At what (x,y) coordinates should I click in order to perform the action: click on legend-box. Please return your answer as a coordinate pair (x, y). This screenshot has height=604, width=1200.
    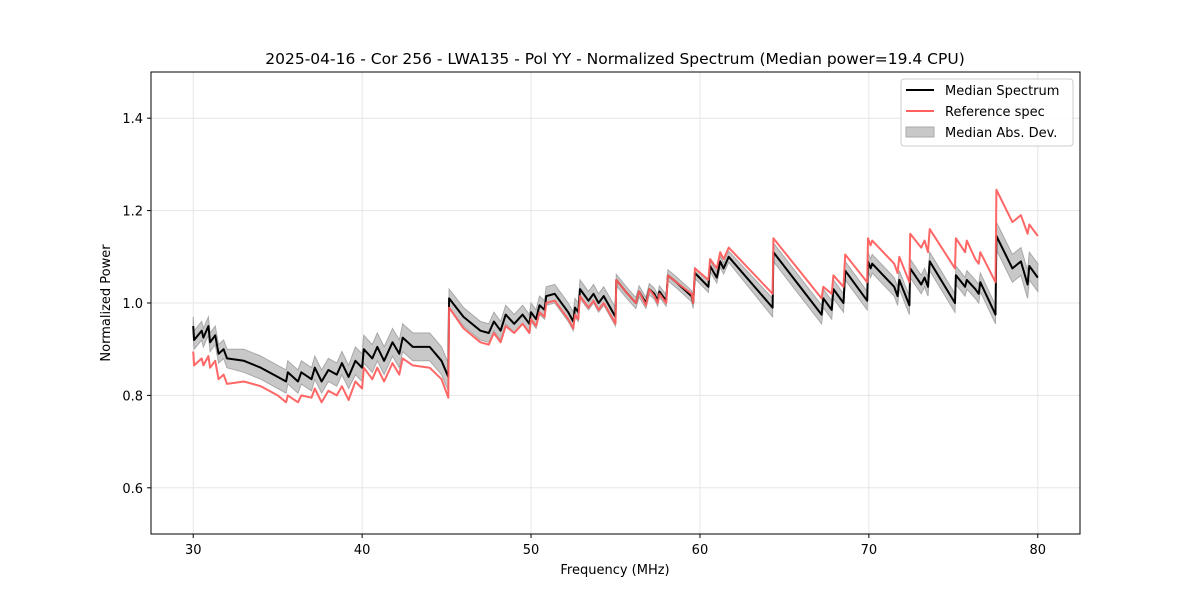
    Looking at the image, I should click on (987, 112).